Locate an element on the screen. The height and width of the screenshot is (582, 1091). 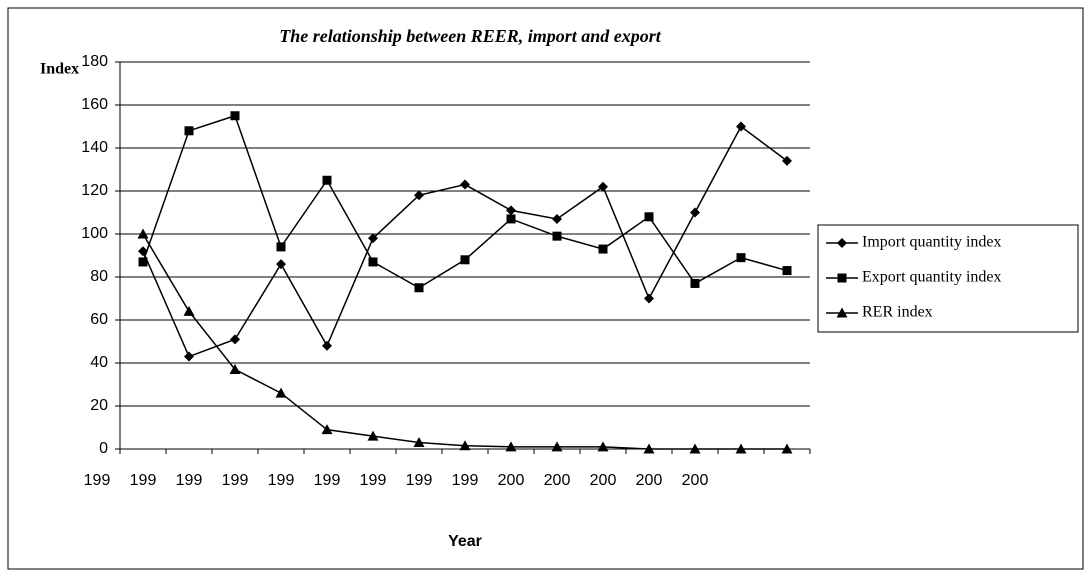
legend-label: Export quantity index is located at coordinates (932, 277).